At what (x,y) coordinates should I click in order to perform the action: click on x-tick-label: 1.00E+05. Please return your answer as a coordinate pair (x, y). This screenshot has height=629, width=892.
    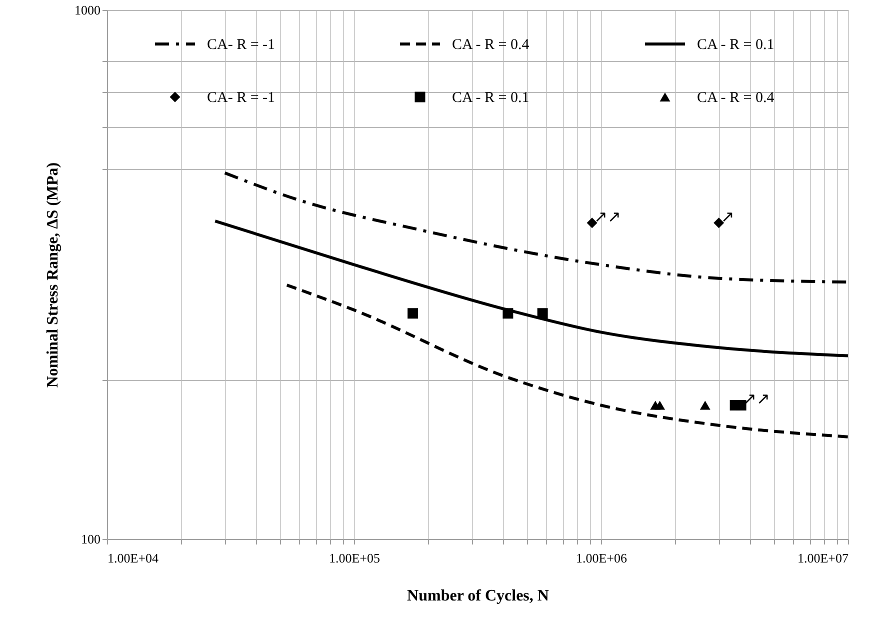
    Looking at the image, I should click on (354, 558).